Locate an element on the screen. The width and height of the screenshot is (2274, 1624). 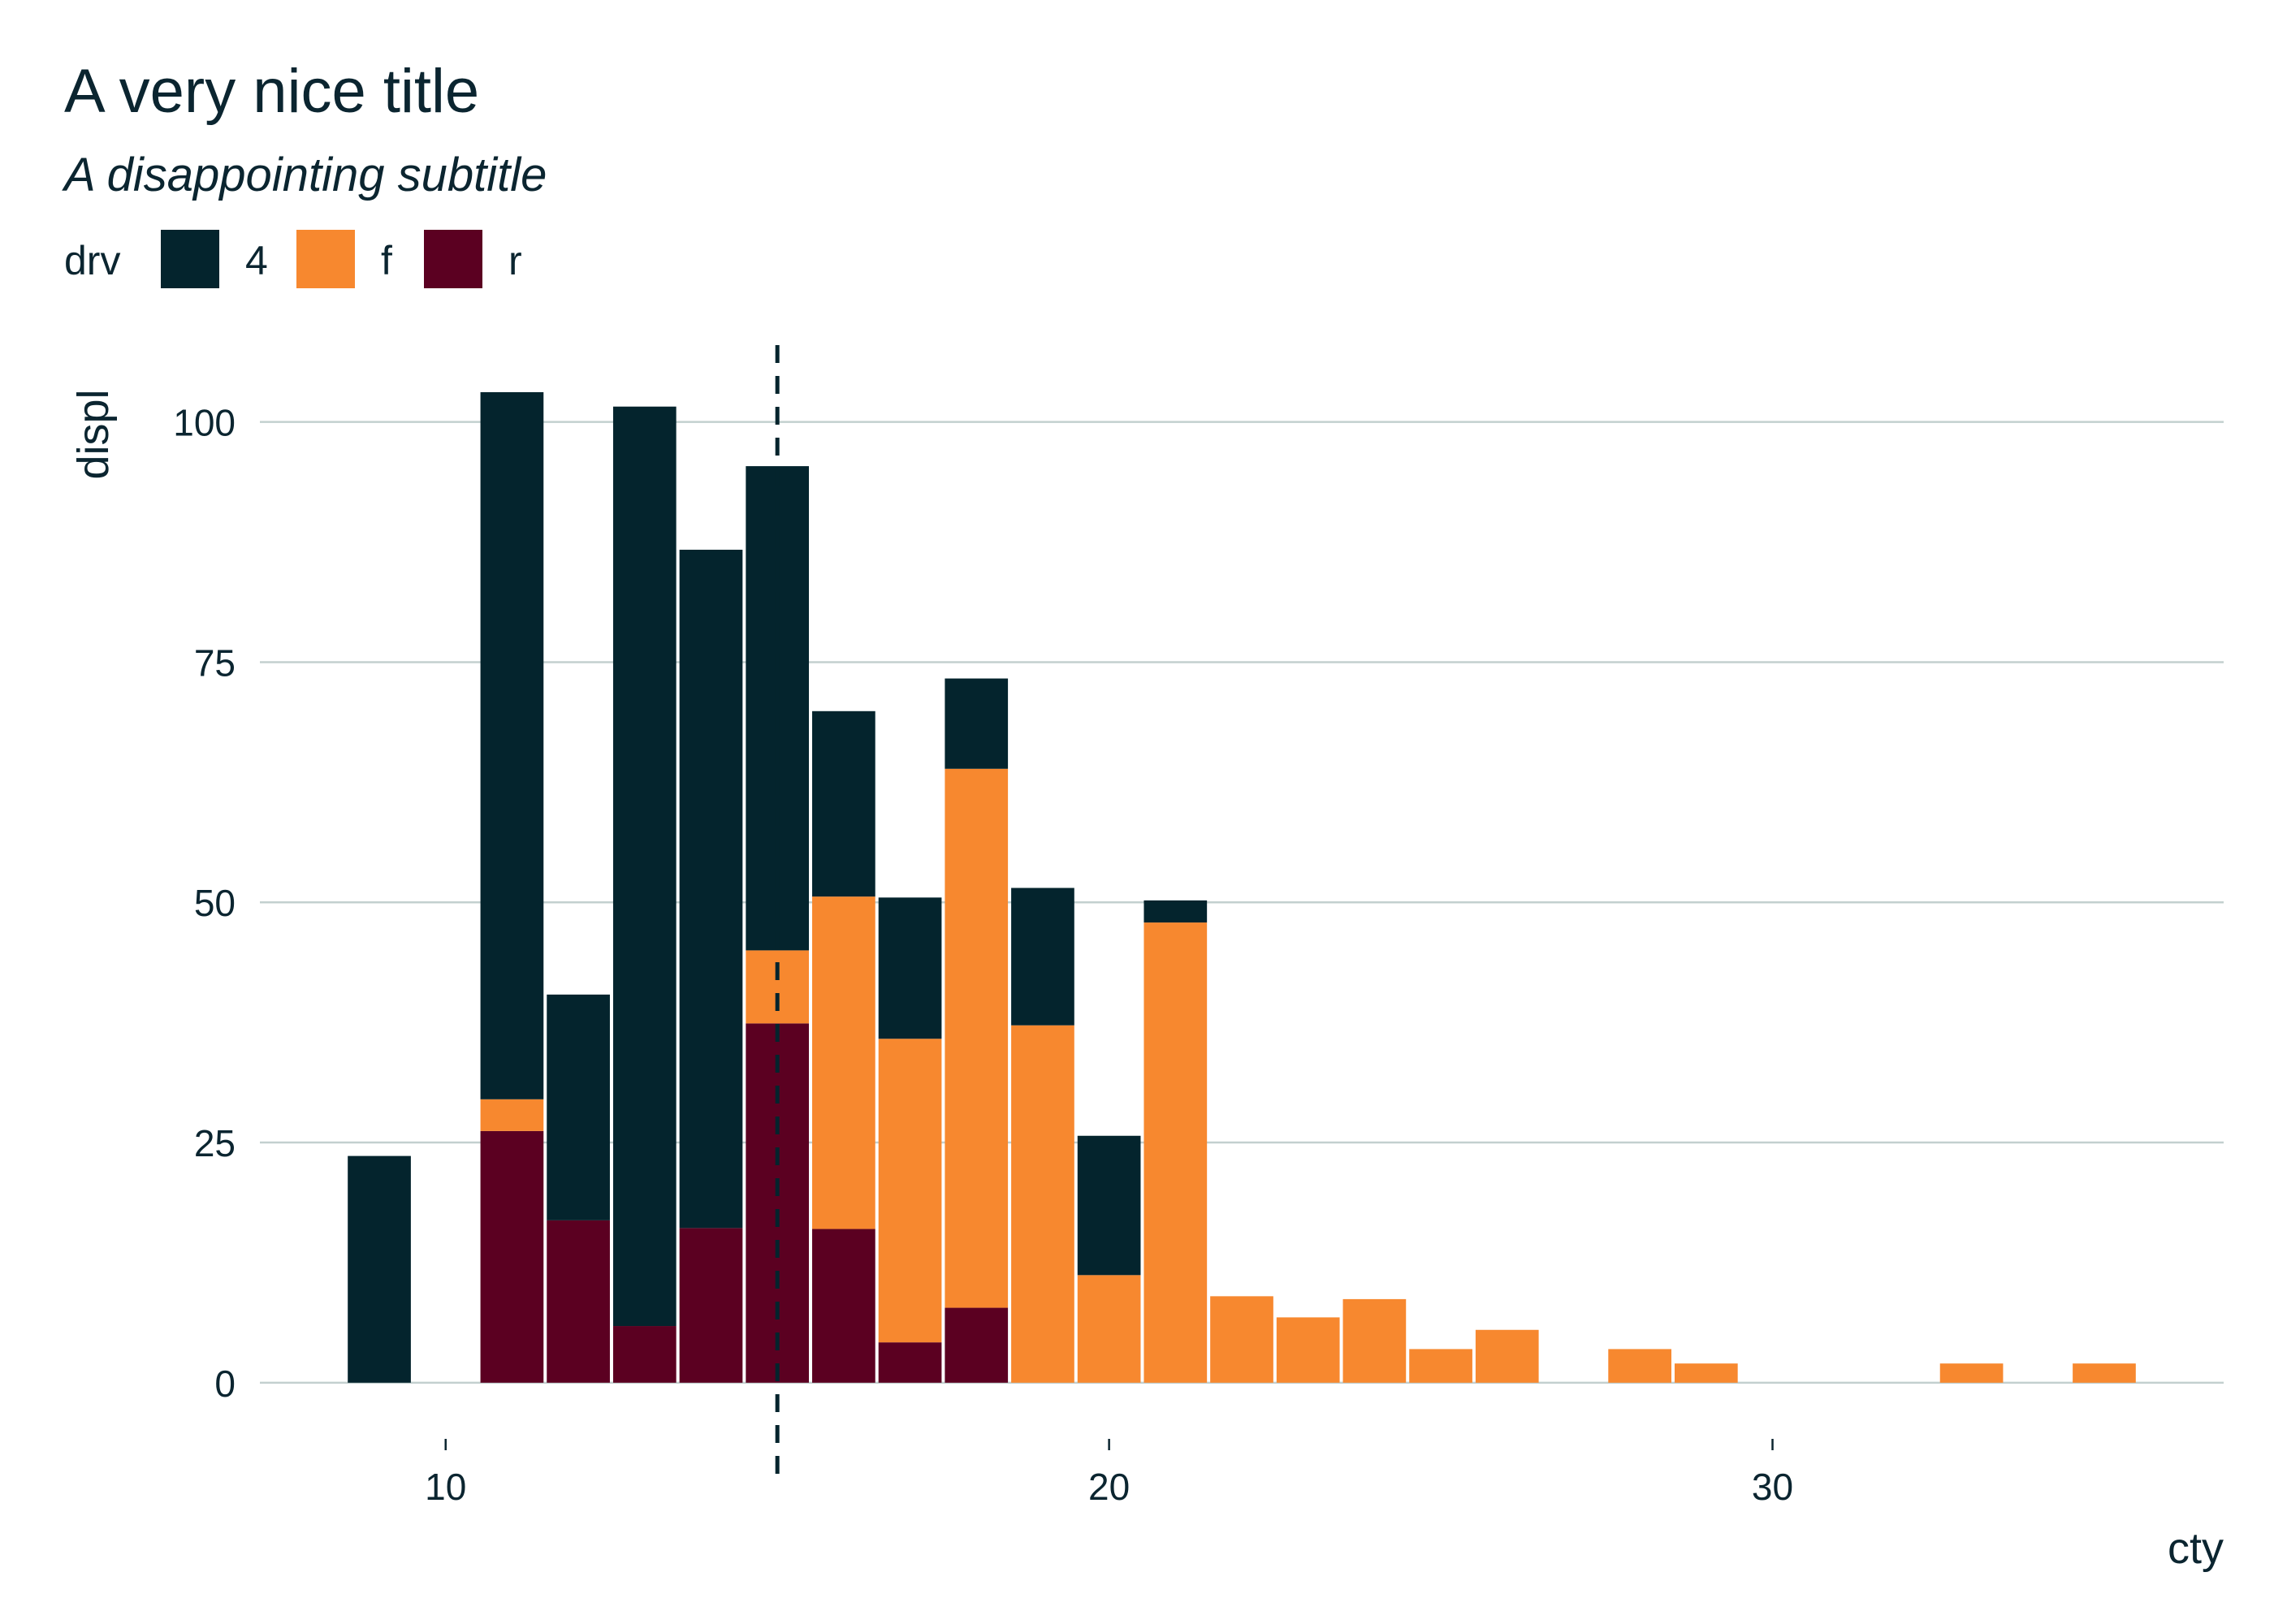
x-tick-label: 10 is located at coordinates (446, 1487).